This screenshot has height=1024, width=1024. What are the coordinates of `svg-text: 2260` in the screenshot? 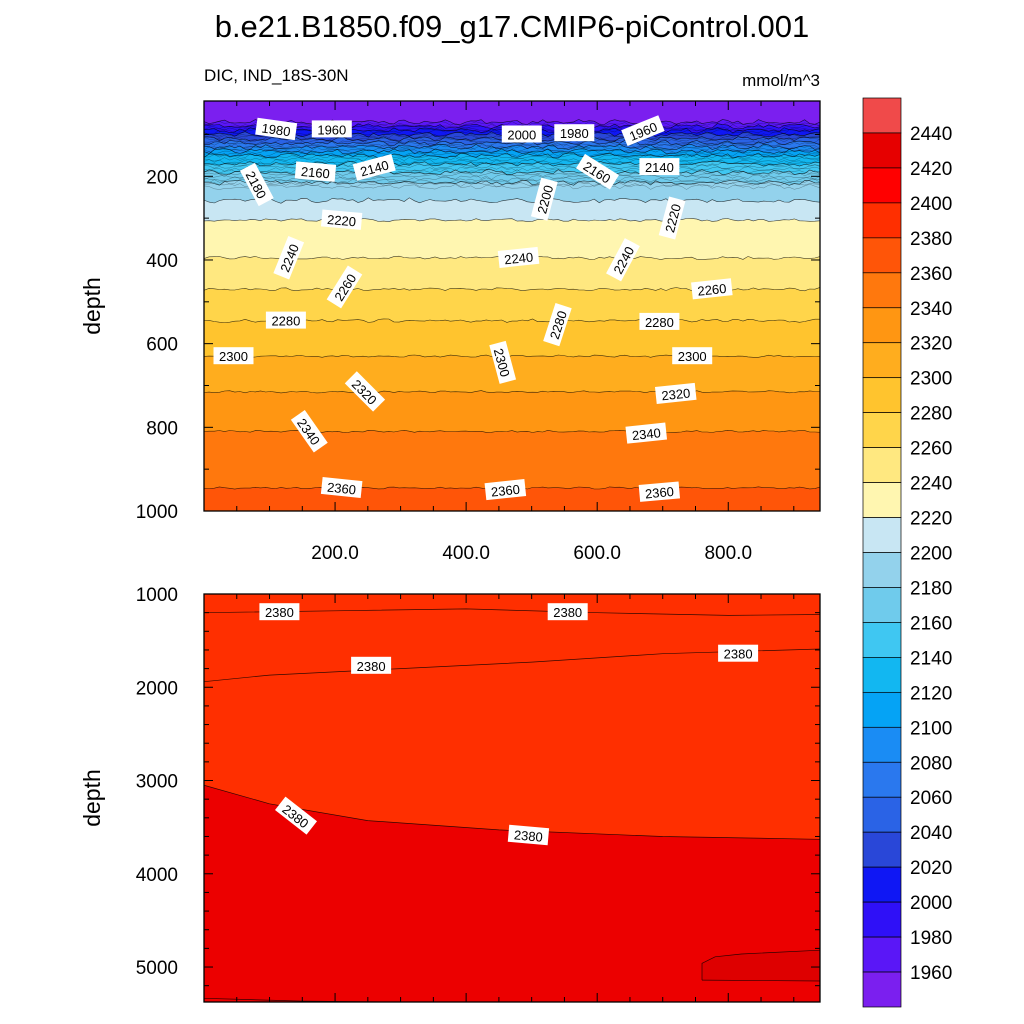 It's located at (712, 290).